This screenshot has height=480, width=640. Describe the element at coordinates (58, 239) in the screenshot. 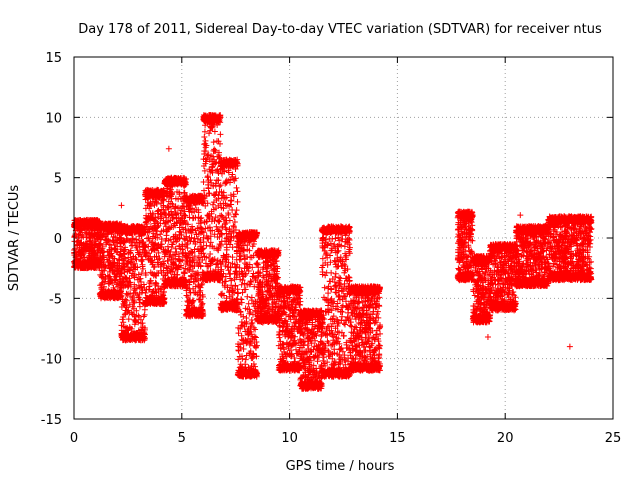

I see `y-tick-label: 0` at that location.